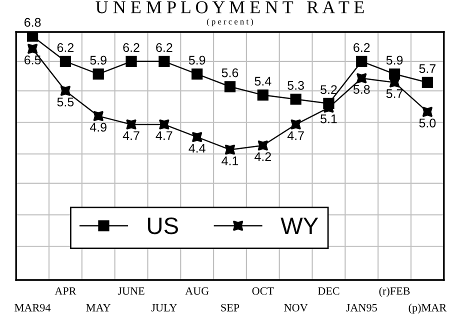 The width and height of the screenshot is (460, 320). Describe the element at coordinates (262, 156) in the screenshot. I see `data-label: 4.2` at that location.